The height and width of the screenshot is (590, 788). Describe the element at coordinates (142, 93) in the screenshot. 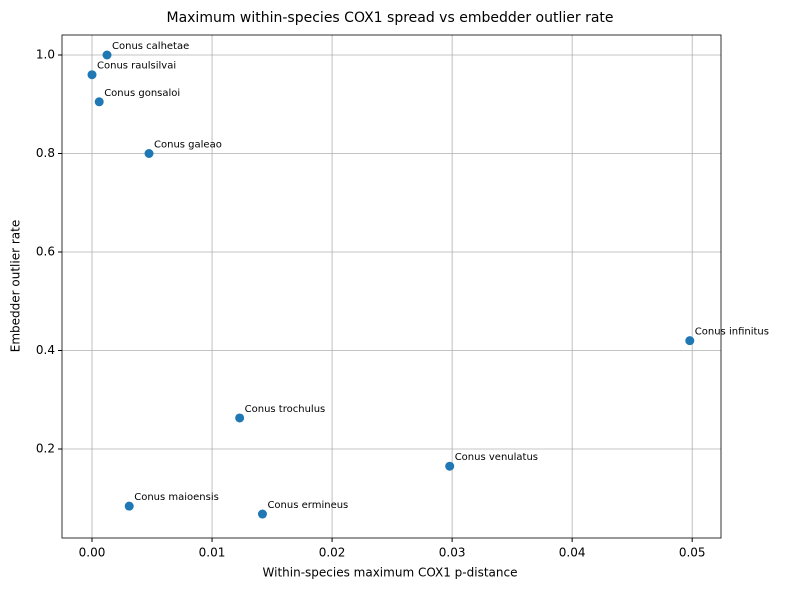

I see `point-label: Conus gonsaloi` at that location.